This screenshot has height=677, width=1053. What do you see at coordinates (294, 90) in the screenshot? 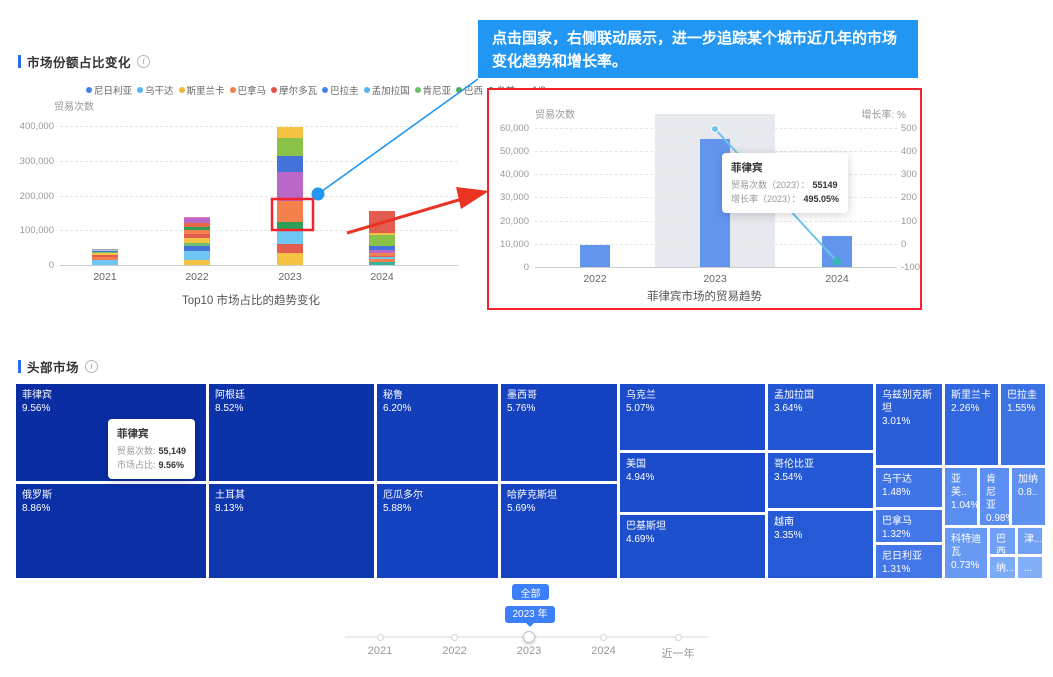
I see `legend-item: 摩尔多瓦` at bounding box center [294, 90].